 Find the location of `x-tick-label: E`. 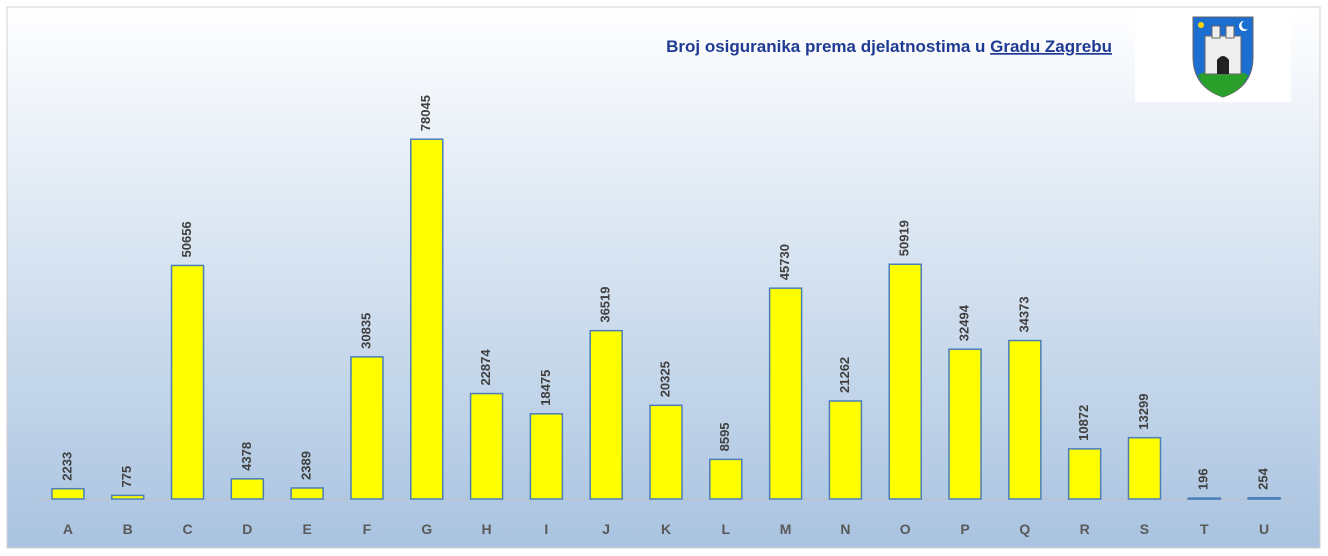

x-tick-label: E is located at coordinates (306, 529).